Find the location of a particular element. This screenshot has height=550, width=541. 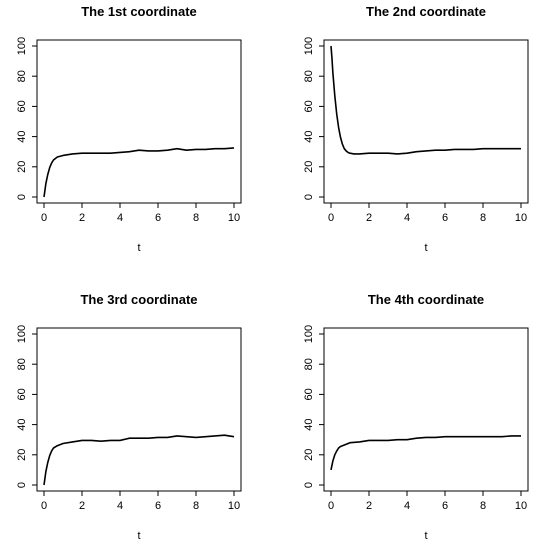

chart-title: The 4th coordinate is located at coordinates (426, 299).